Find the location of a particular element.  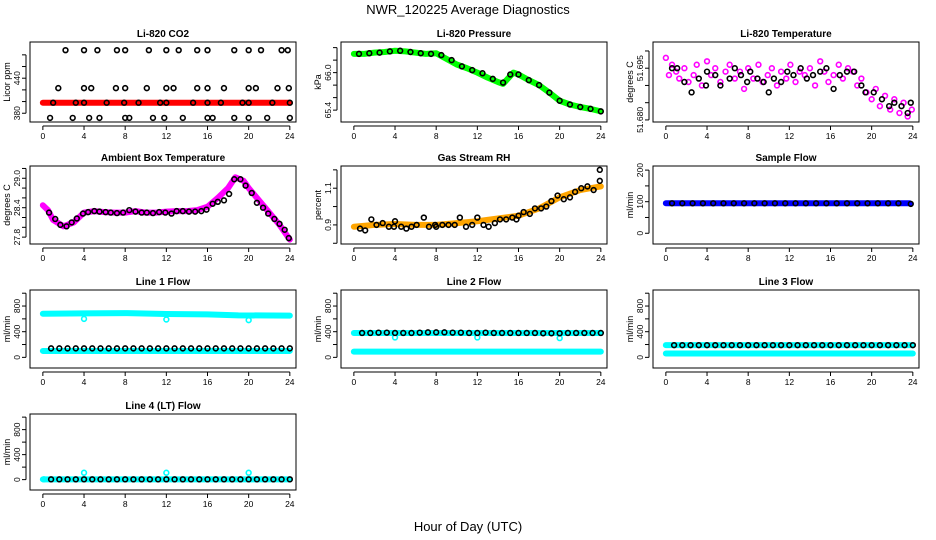

y-tick-label: 27.8 is located at coordinates (17, 237).